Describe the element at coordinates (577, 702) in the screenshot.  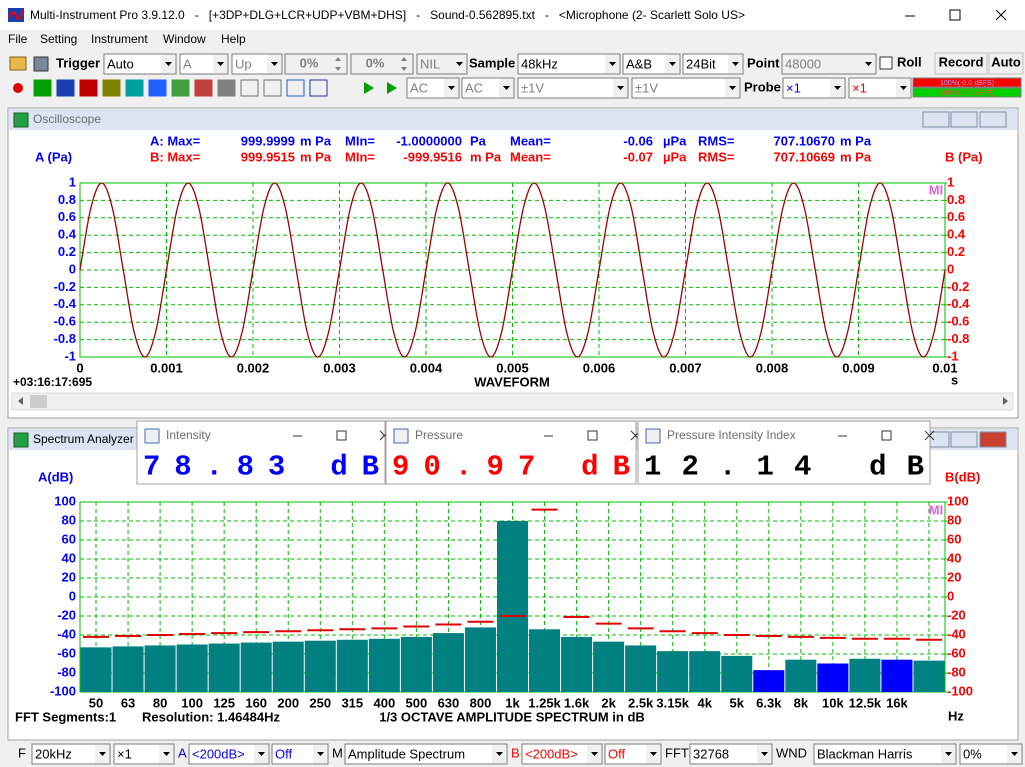
I see `x-tick-label: 1.6k` at that location.